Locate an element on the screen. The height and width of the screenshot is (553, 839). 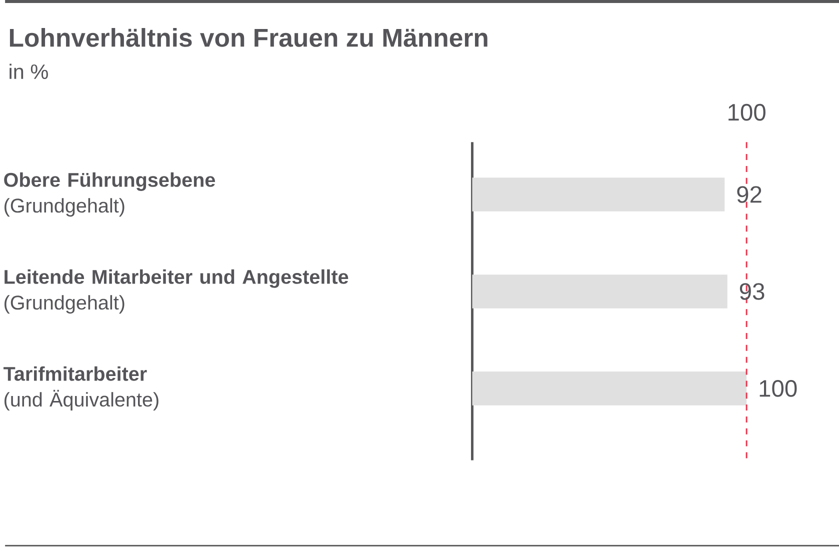
y-tick-label: Tarifmitarbeiter (und Äquivalente) is located at coordinates (81, 388).